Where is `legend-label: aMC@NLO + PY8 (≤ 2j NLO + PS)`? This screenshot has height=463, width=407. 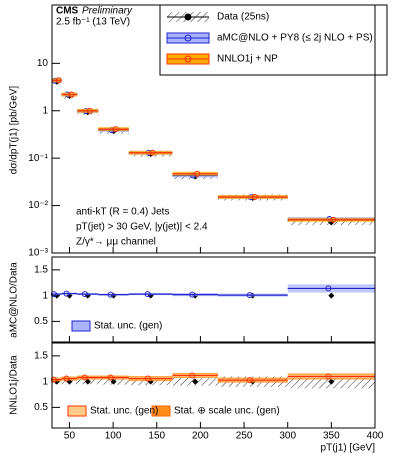 legend-label: aMC@NLO + PY8 (≤ 2j NLO + PS) is located at coordinates (295, 38).